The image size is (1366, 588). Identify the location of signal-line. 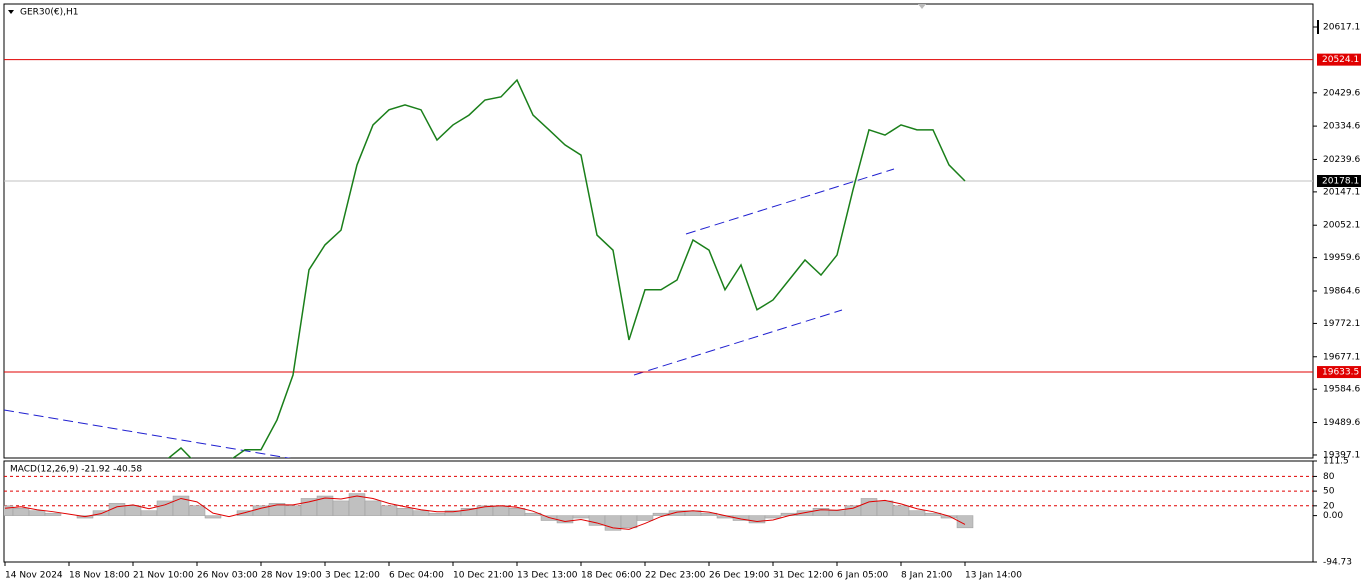
(485, 512).